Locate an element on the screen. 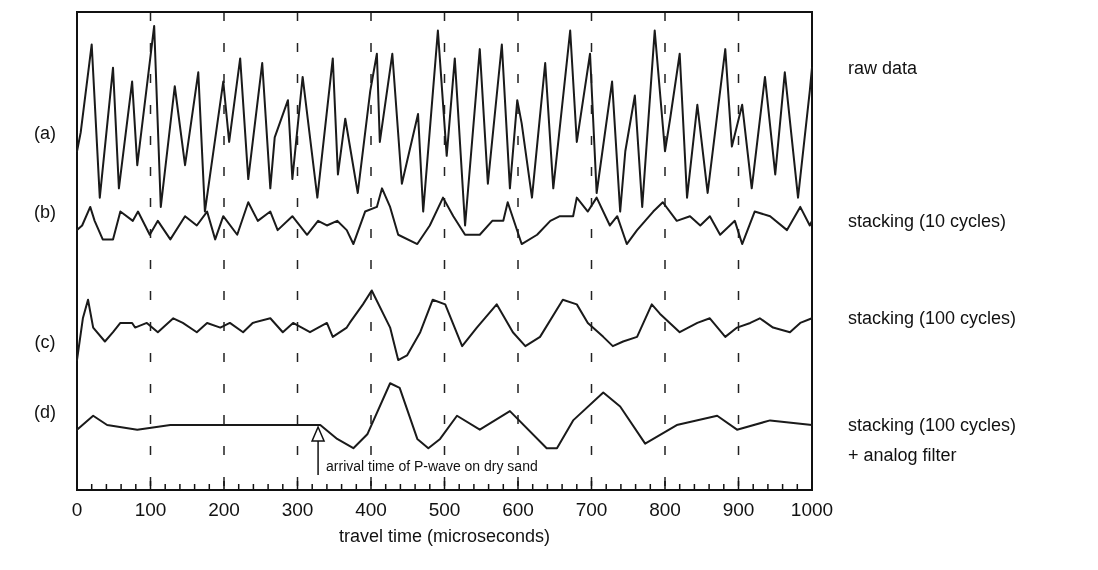  annotation: arrival time of P-wave on dry sand is located at coordinates (432, 466).